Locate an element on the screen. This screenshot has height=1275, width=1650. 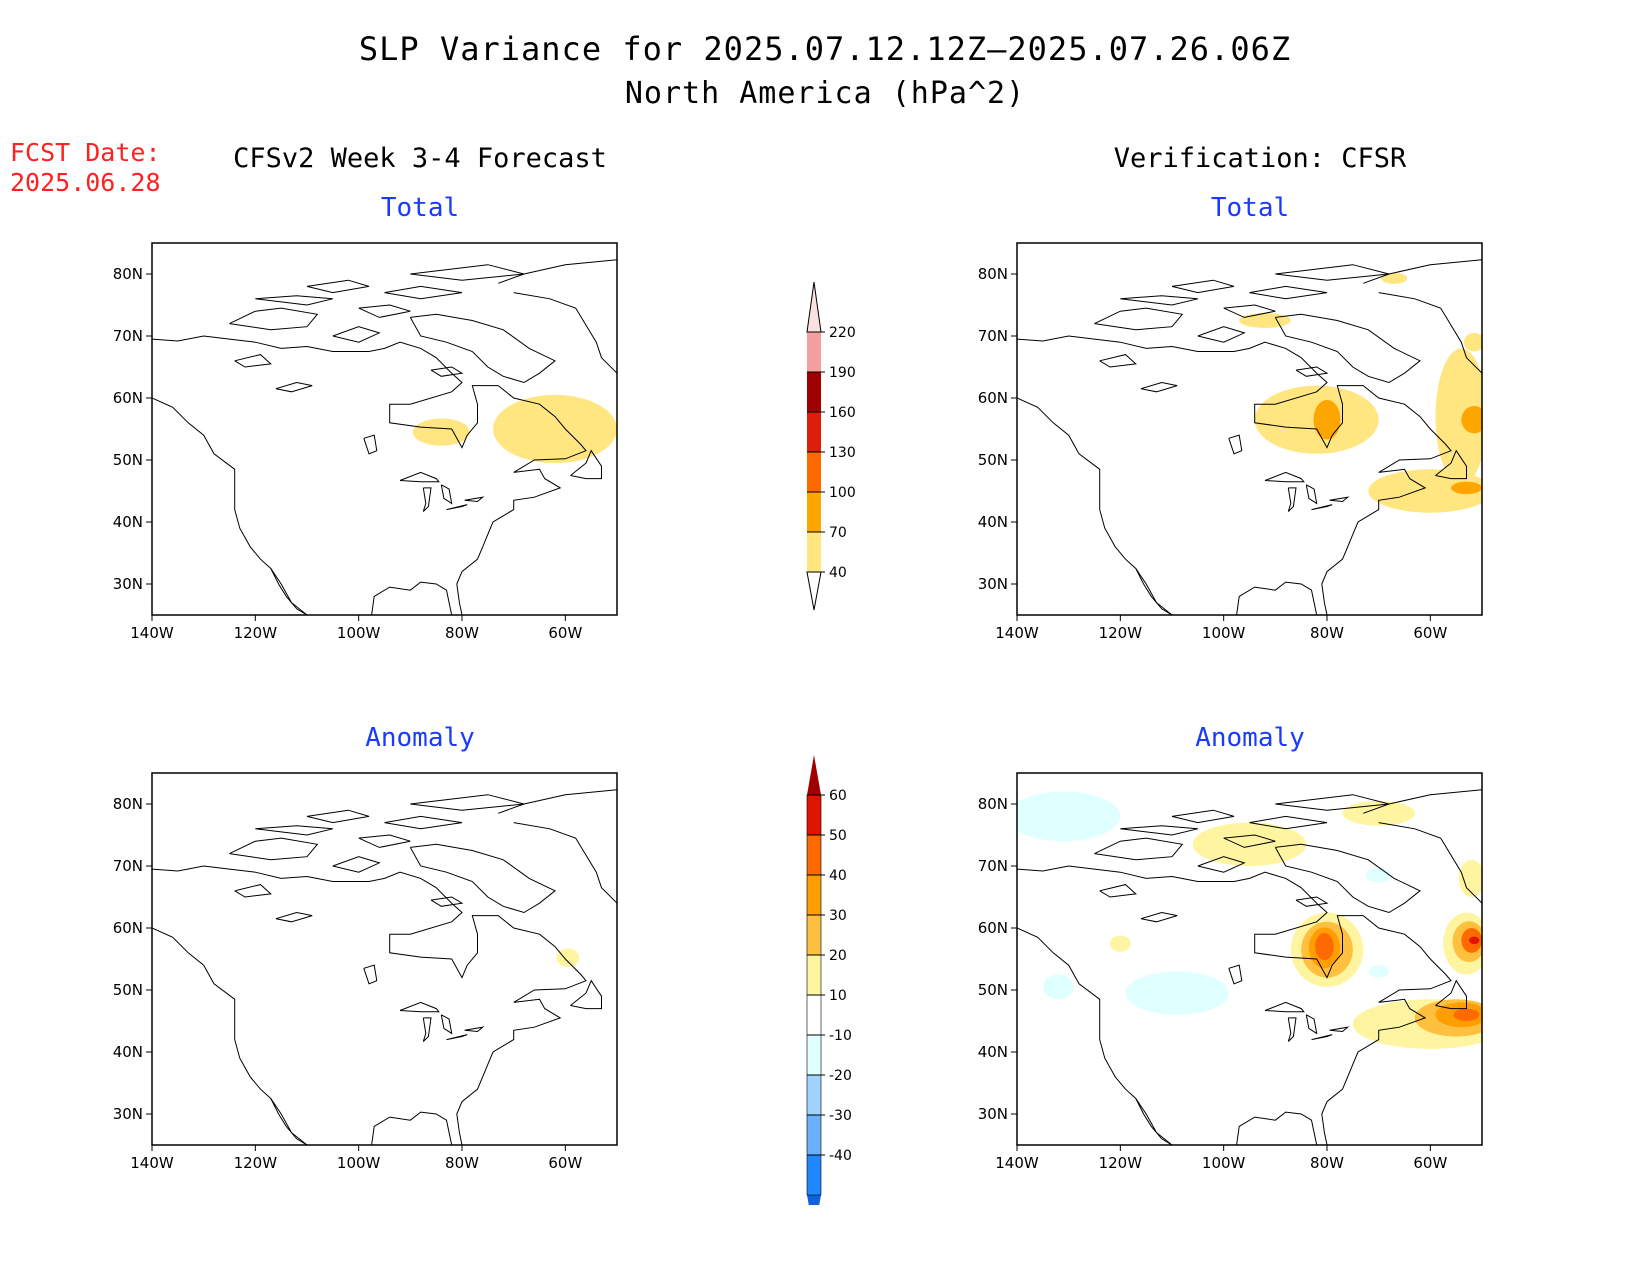
fcst-date-value: 2025.06.28 is located at coordinates (85, 182).